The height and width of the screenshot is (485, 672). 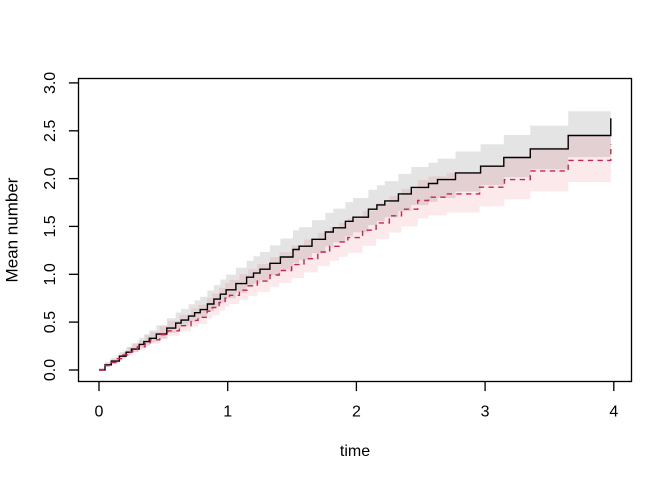 I want to click on svg-text: time, so click(x=355, y=451).